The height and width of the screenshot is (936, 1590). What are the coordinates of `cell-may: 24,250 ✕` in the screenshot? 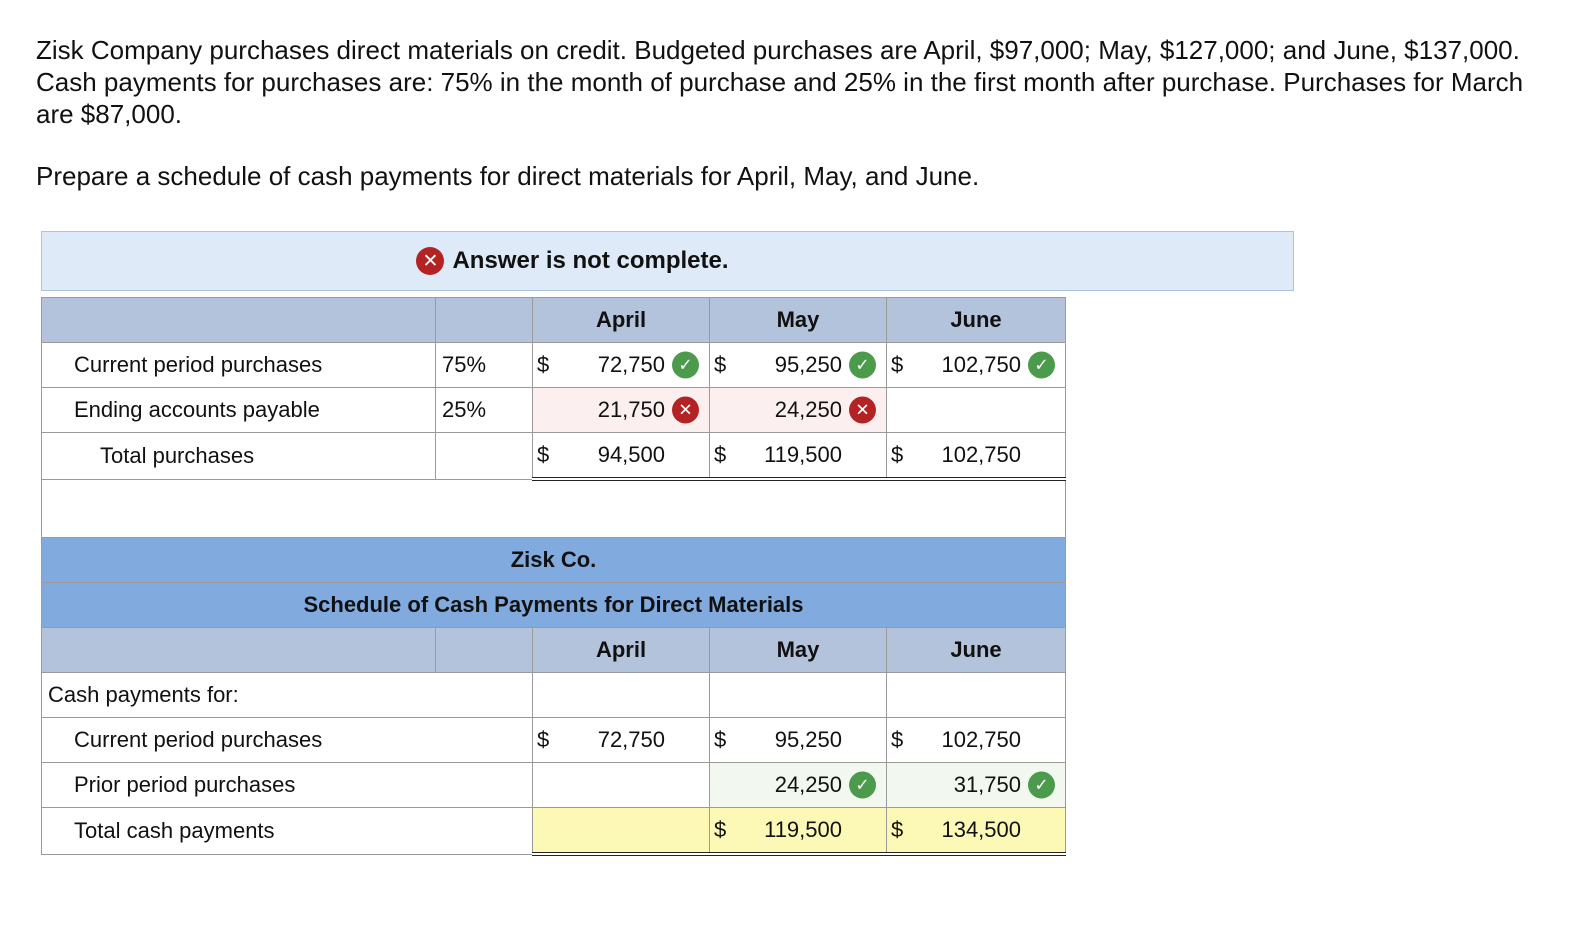 It's located at (798, 410).